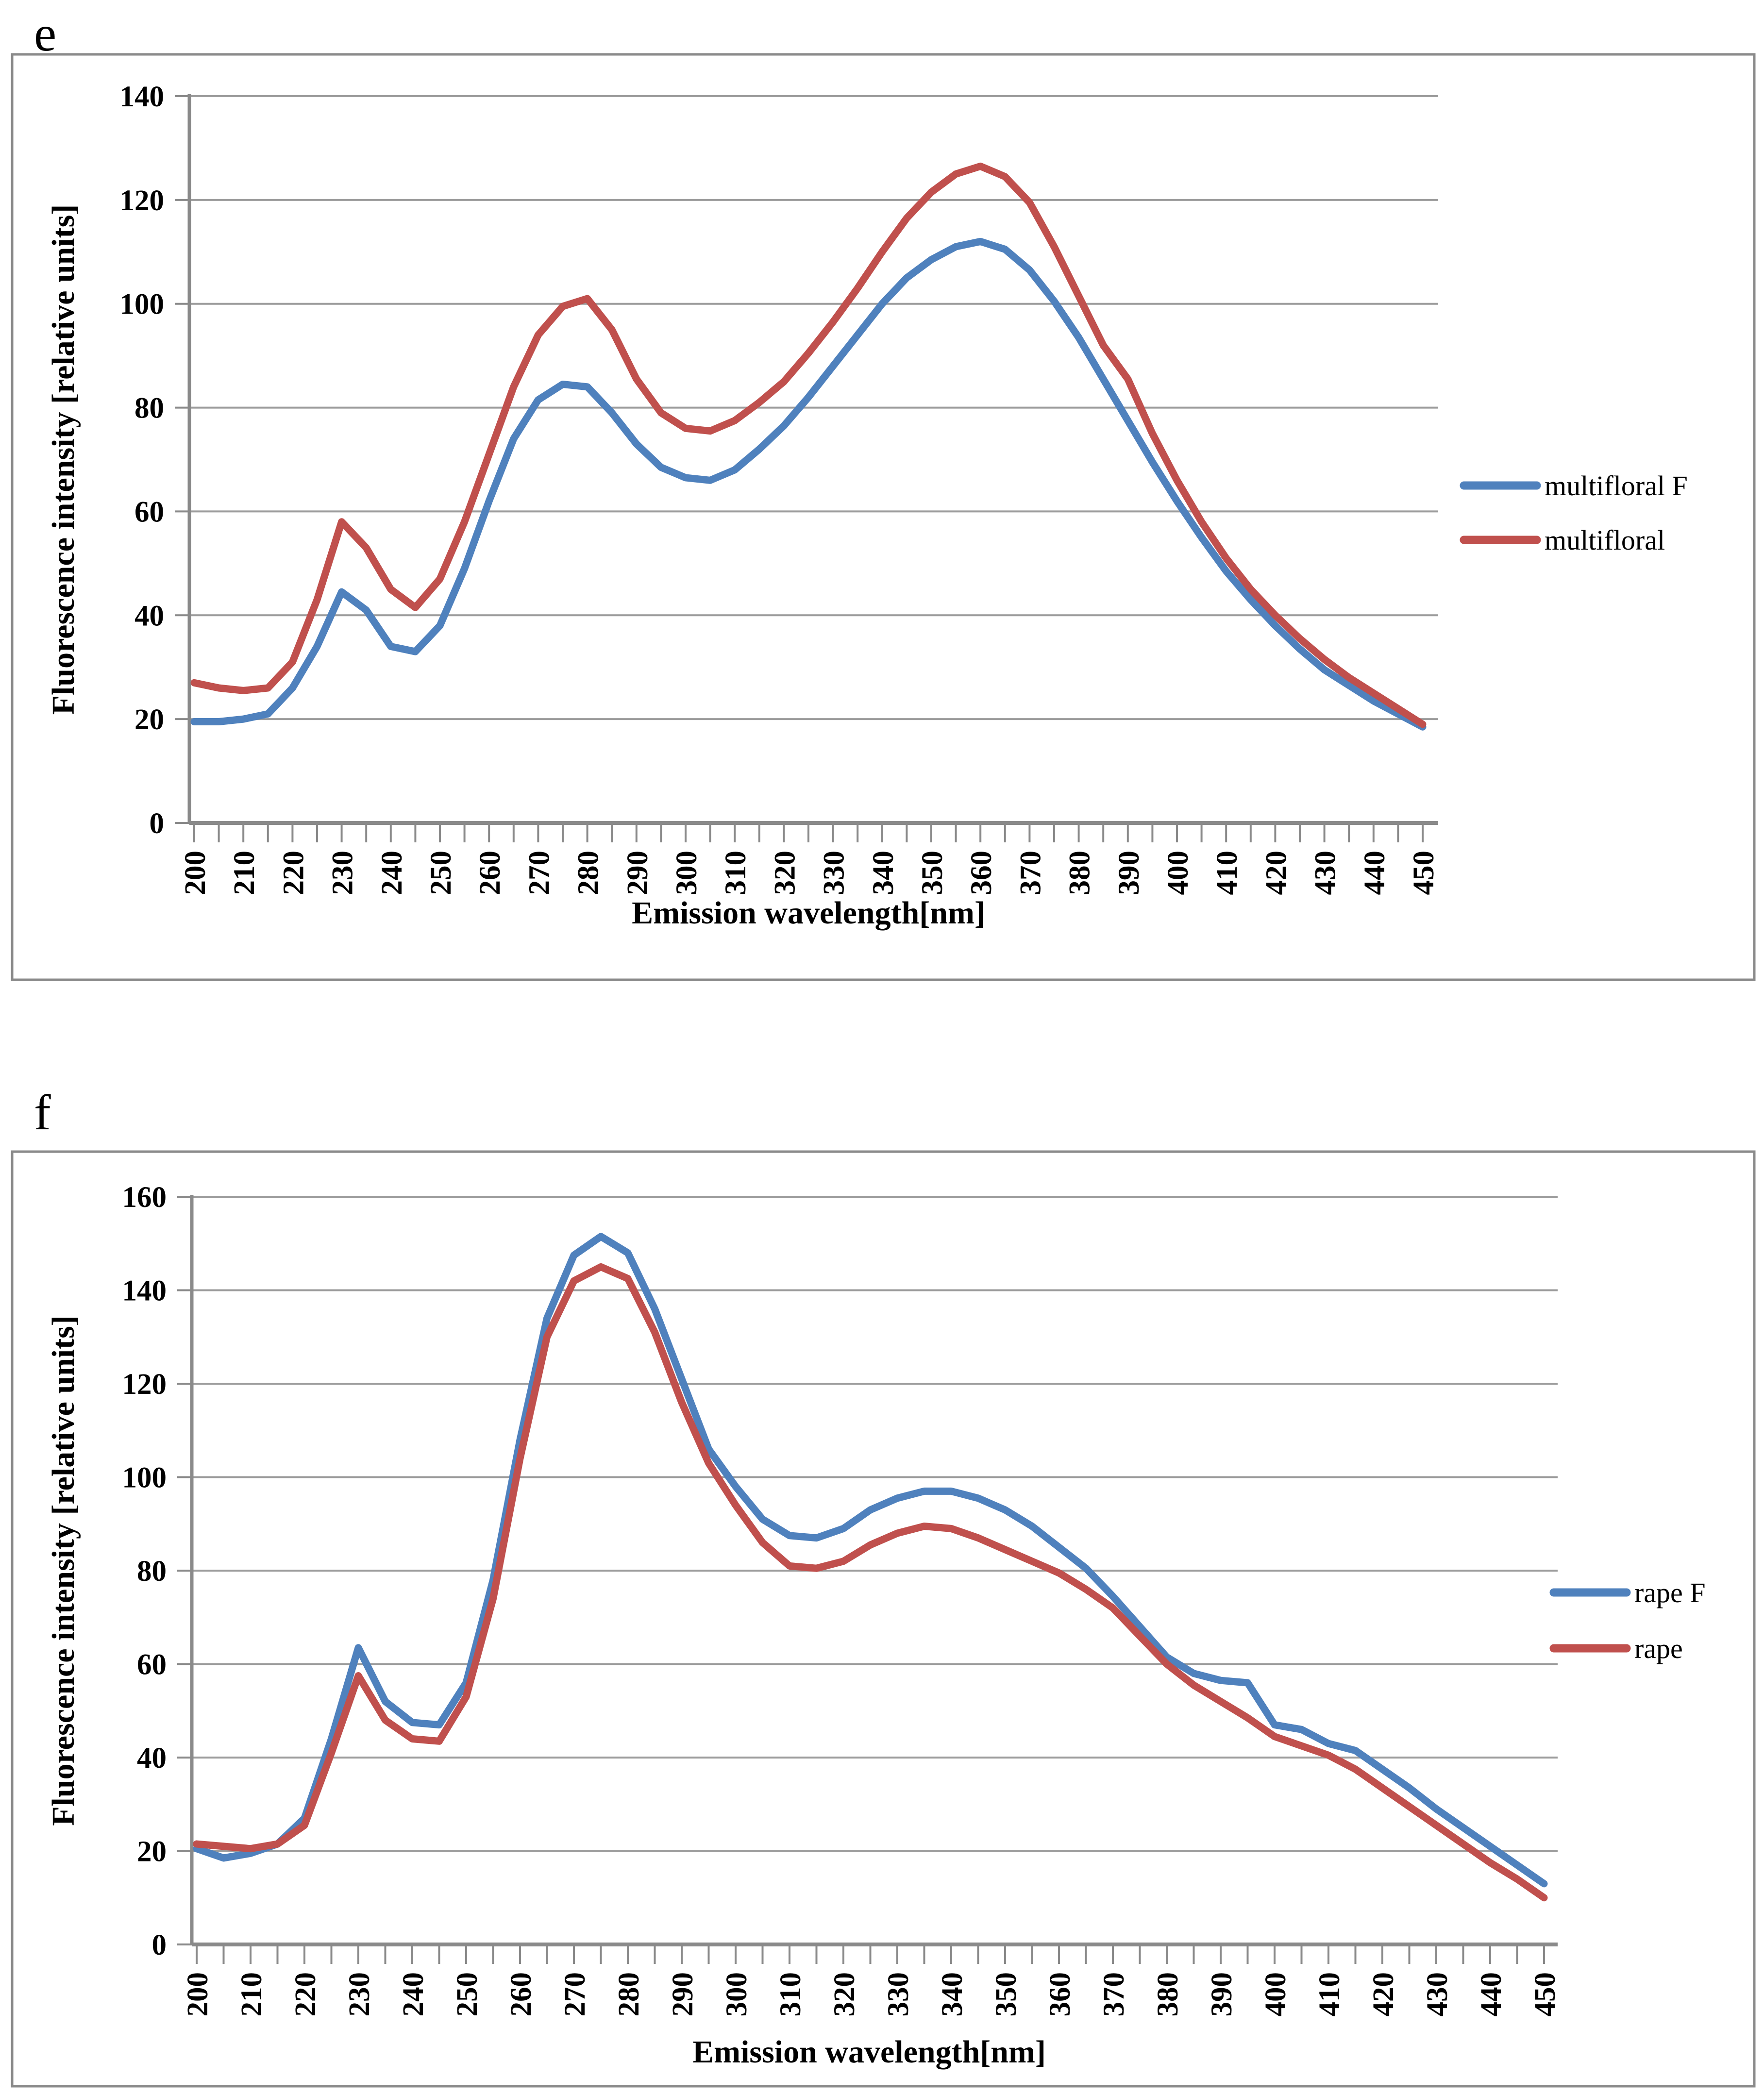 The height and width of the screenshot is (2094, 1764). What do you see at coordinates (45, 34) in the screenshot?
I see `panel-label-e: e` at bounding box center [45, 34].